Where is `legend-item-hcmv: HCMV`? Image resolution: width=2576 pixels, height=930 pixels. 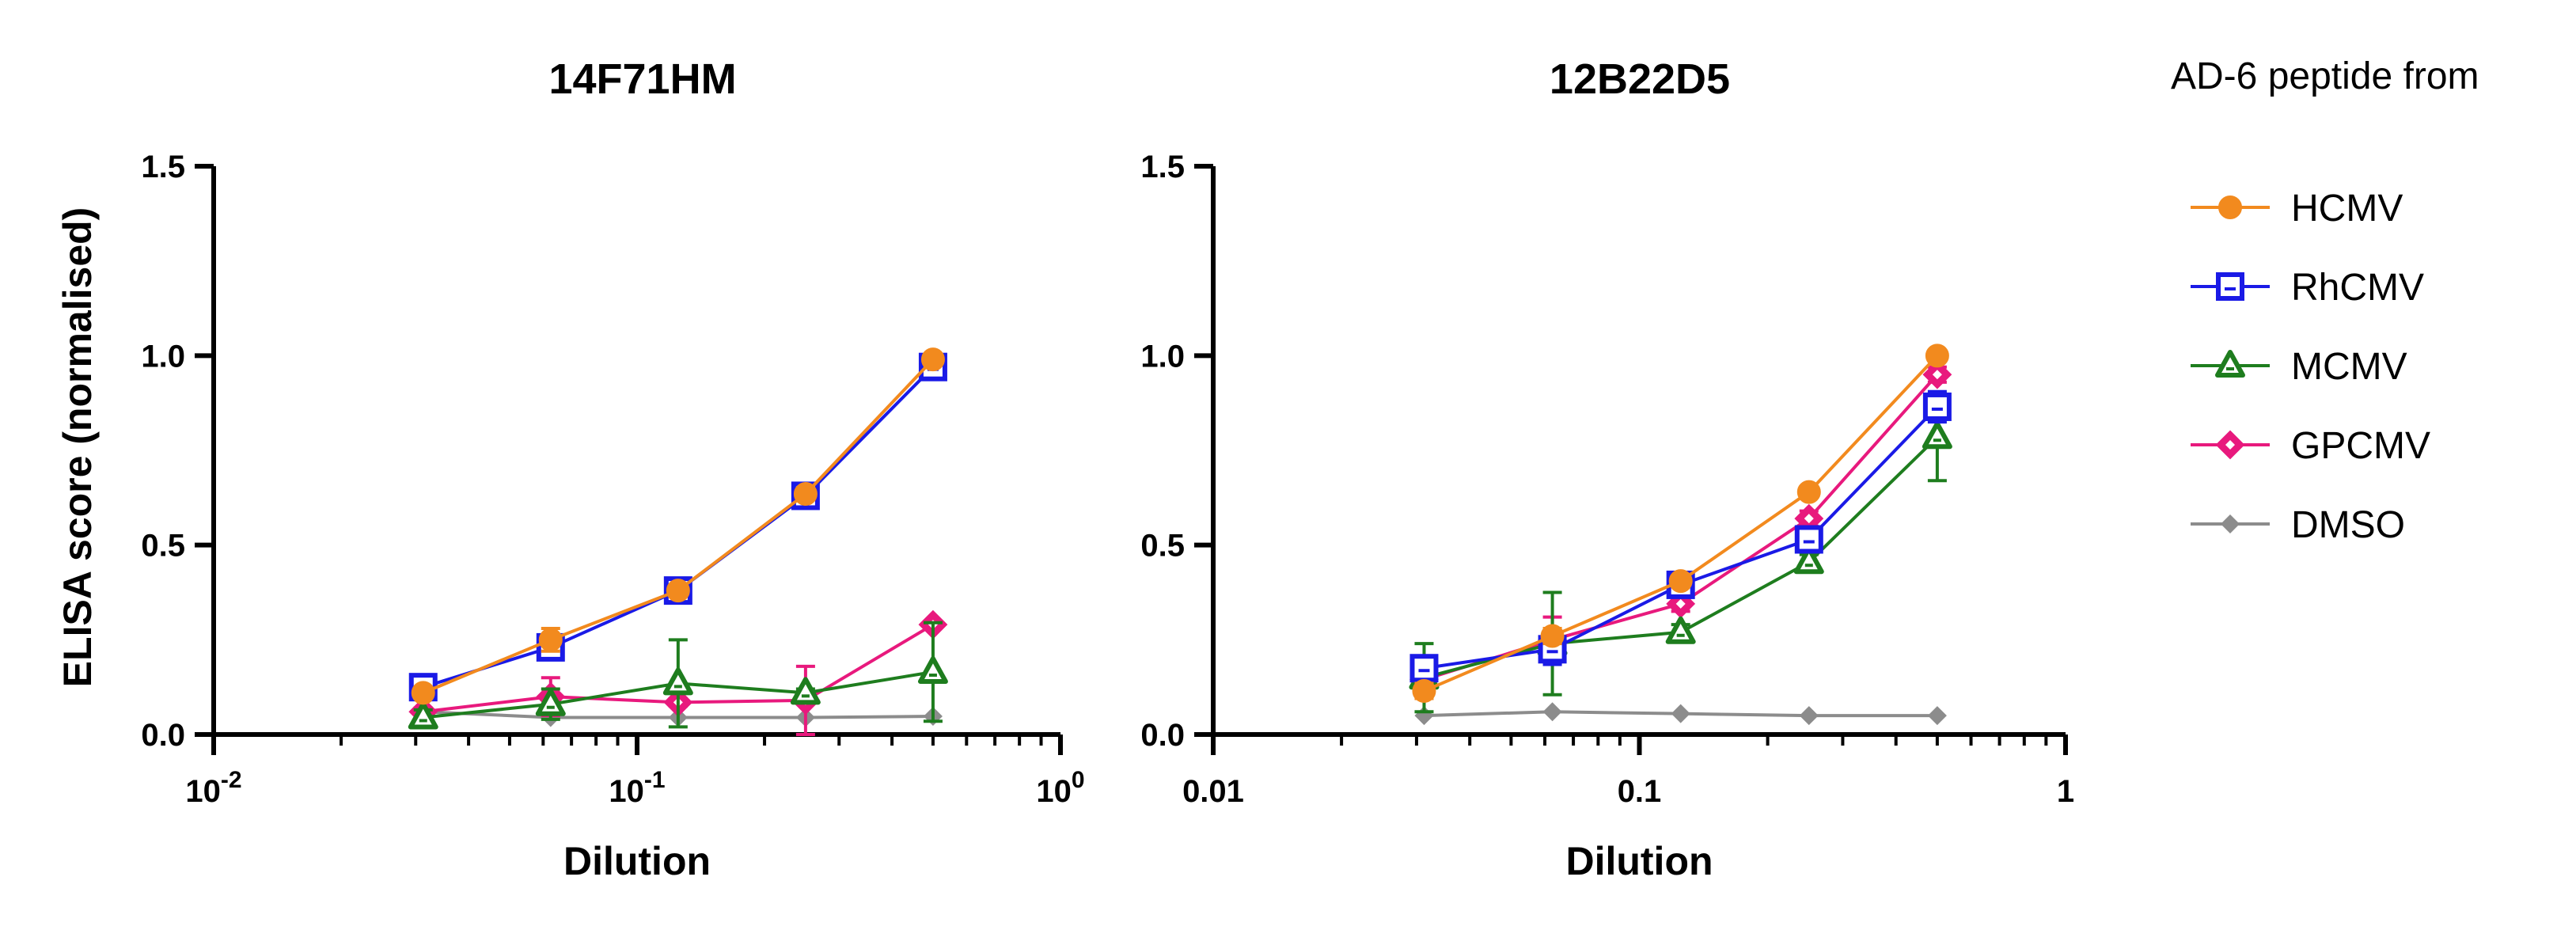 legend-item-hcmv: HCMV is located at coordinates (2297, 209).